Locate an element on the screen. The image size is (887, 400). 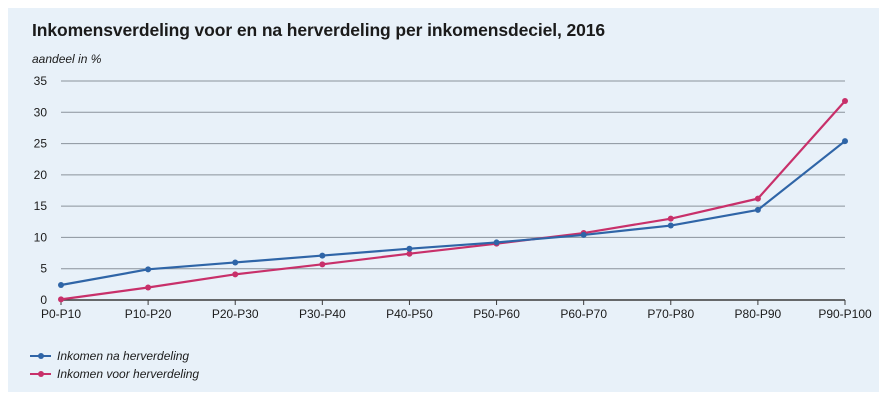
x-tick-label: P60-P70 is located at coordinates (583, 314).